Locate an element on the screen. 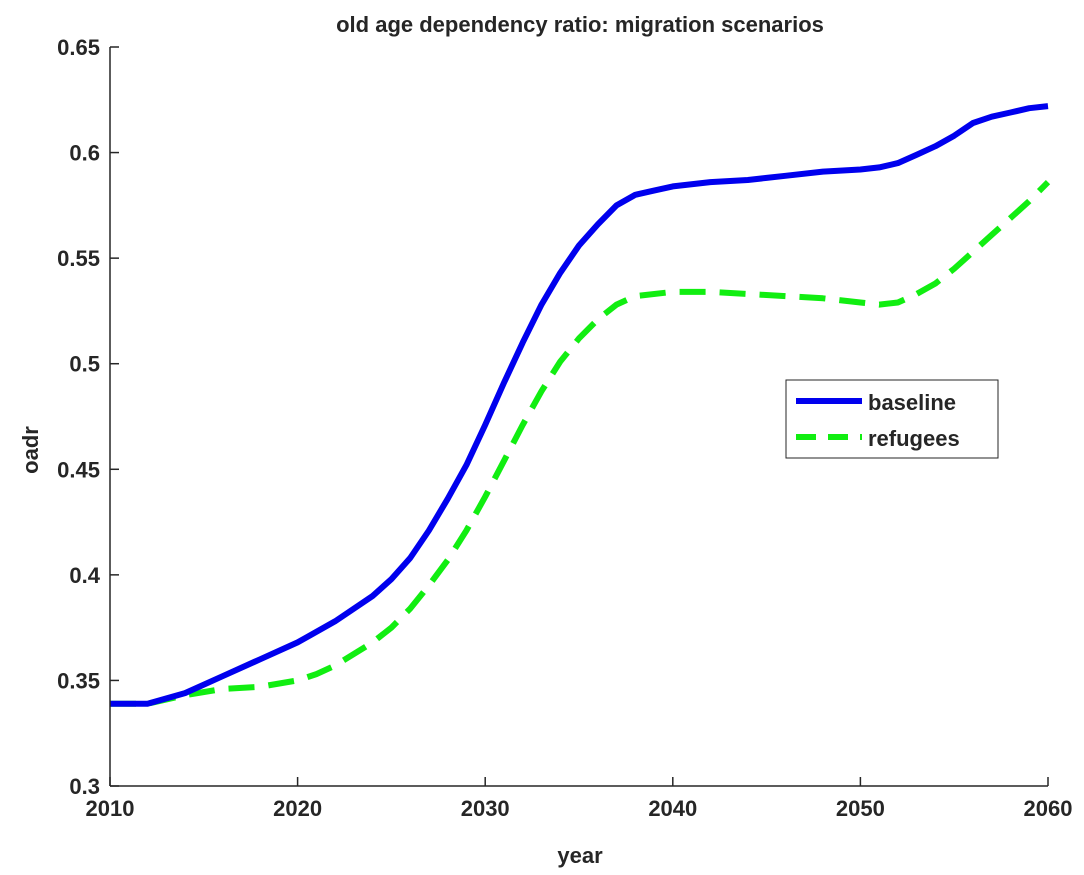 This screenshot has height=875, width=1084. x-tick-label: 2010 is located at coordinates (110, 808).